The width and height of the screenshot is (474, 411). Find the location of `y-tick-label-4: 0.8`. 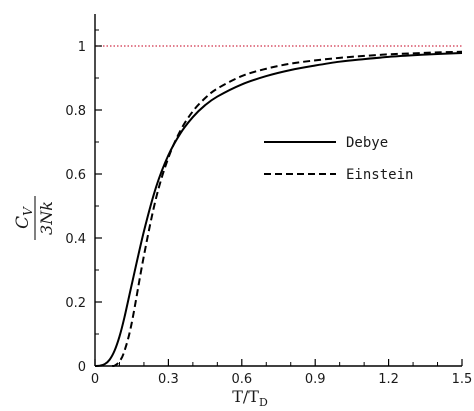

y-tick-label-4: 0.8 is located at coordinates (75, 111).